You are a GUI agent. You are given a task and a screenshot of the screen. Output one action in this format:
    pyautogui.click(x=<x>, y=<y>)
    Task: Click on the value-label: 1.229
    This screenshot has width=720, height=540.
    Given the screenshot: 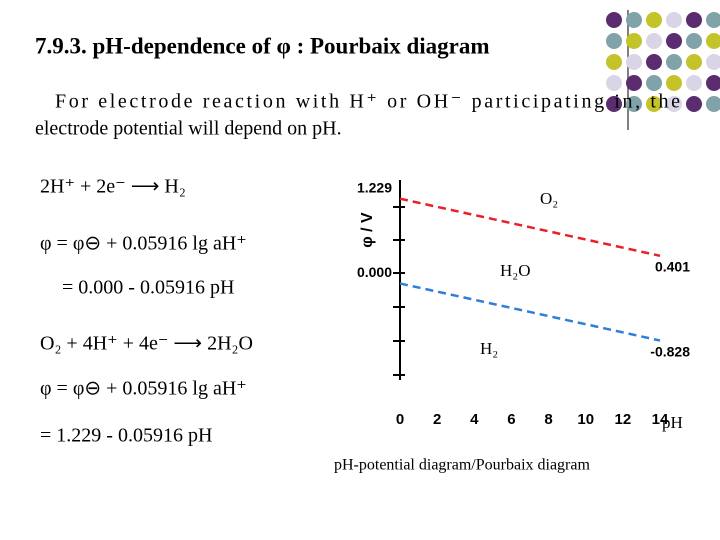 What is the action you would take?
    pyautogui.click(x=374, y=187)
    